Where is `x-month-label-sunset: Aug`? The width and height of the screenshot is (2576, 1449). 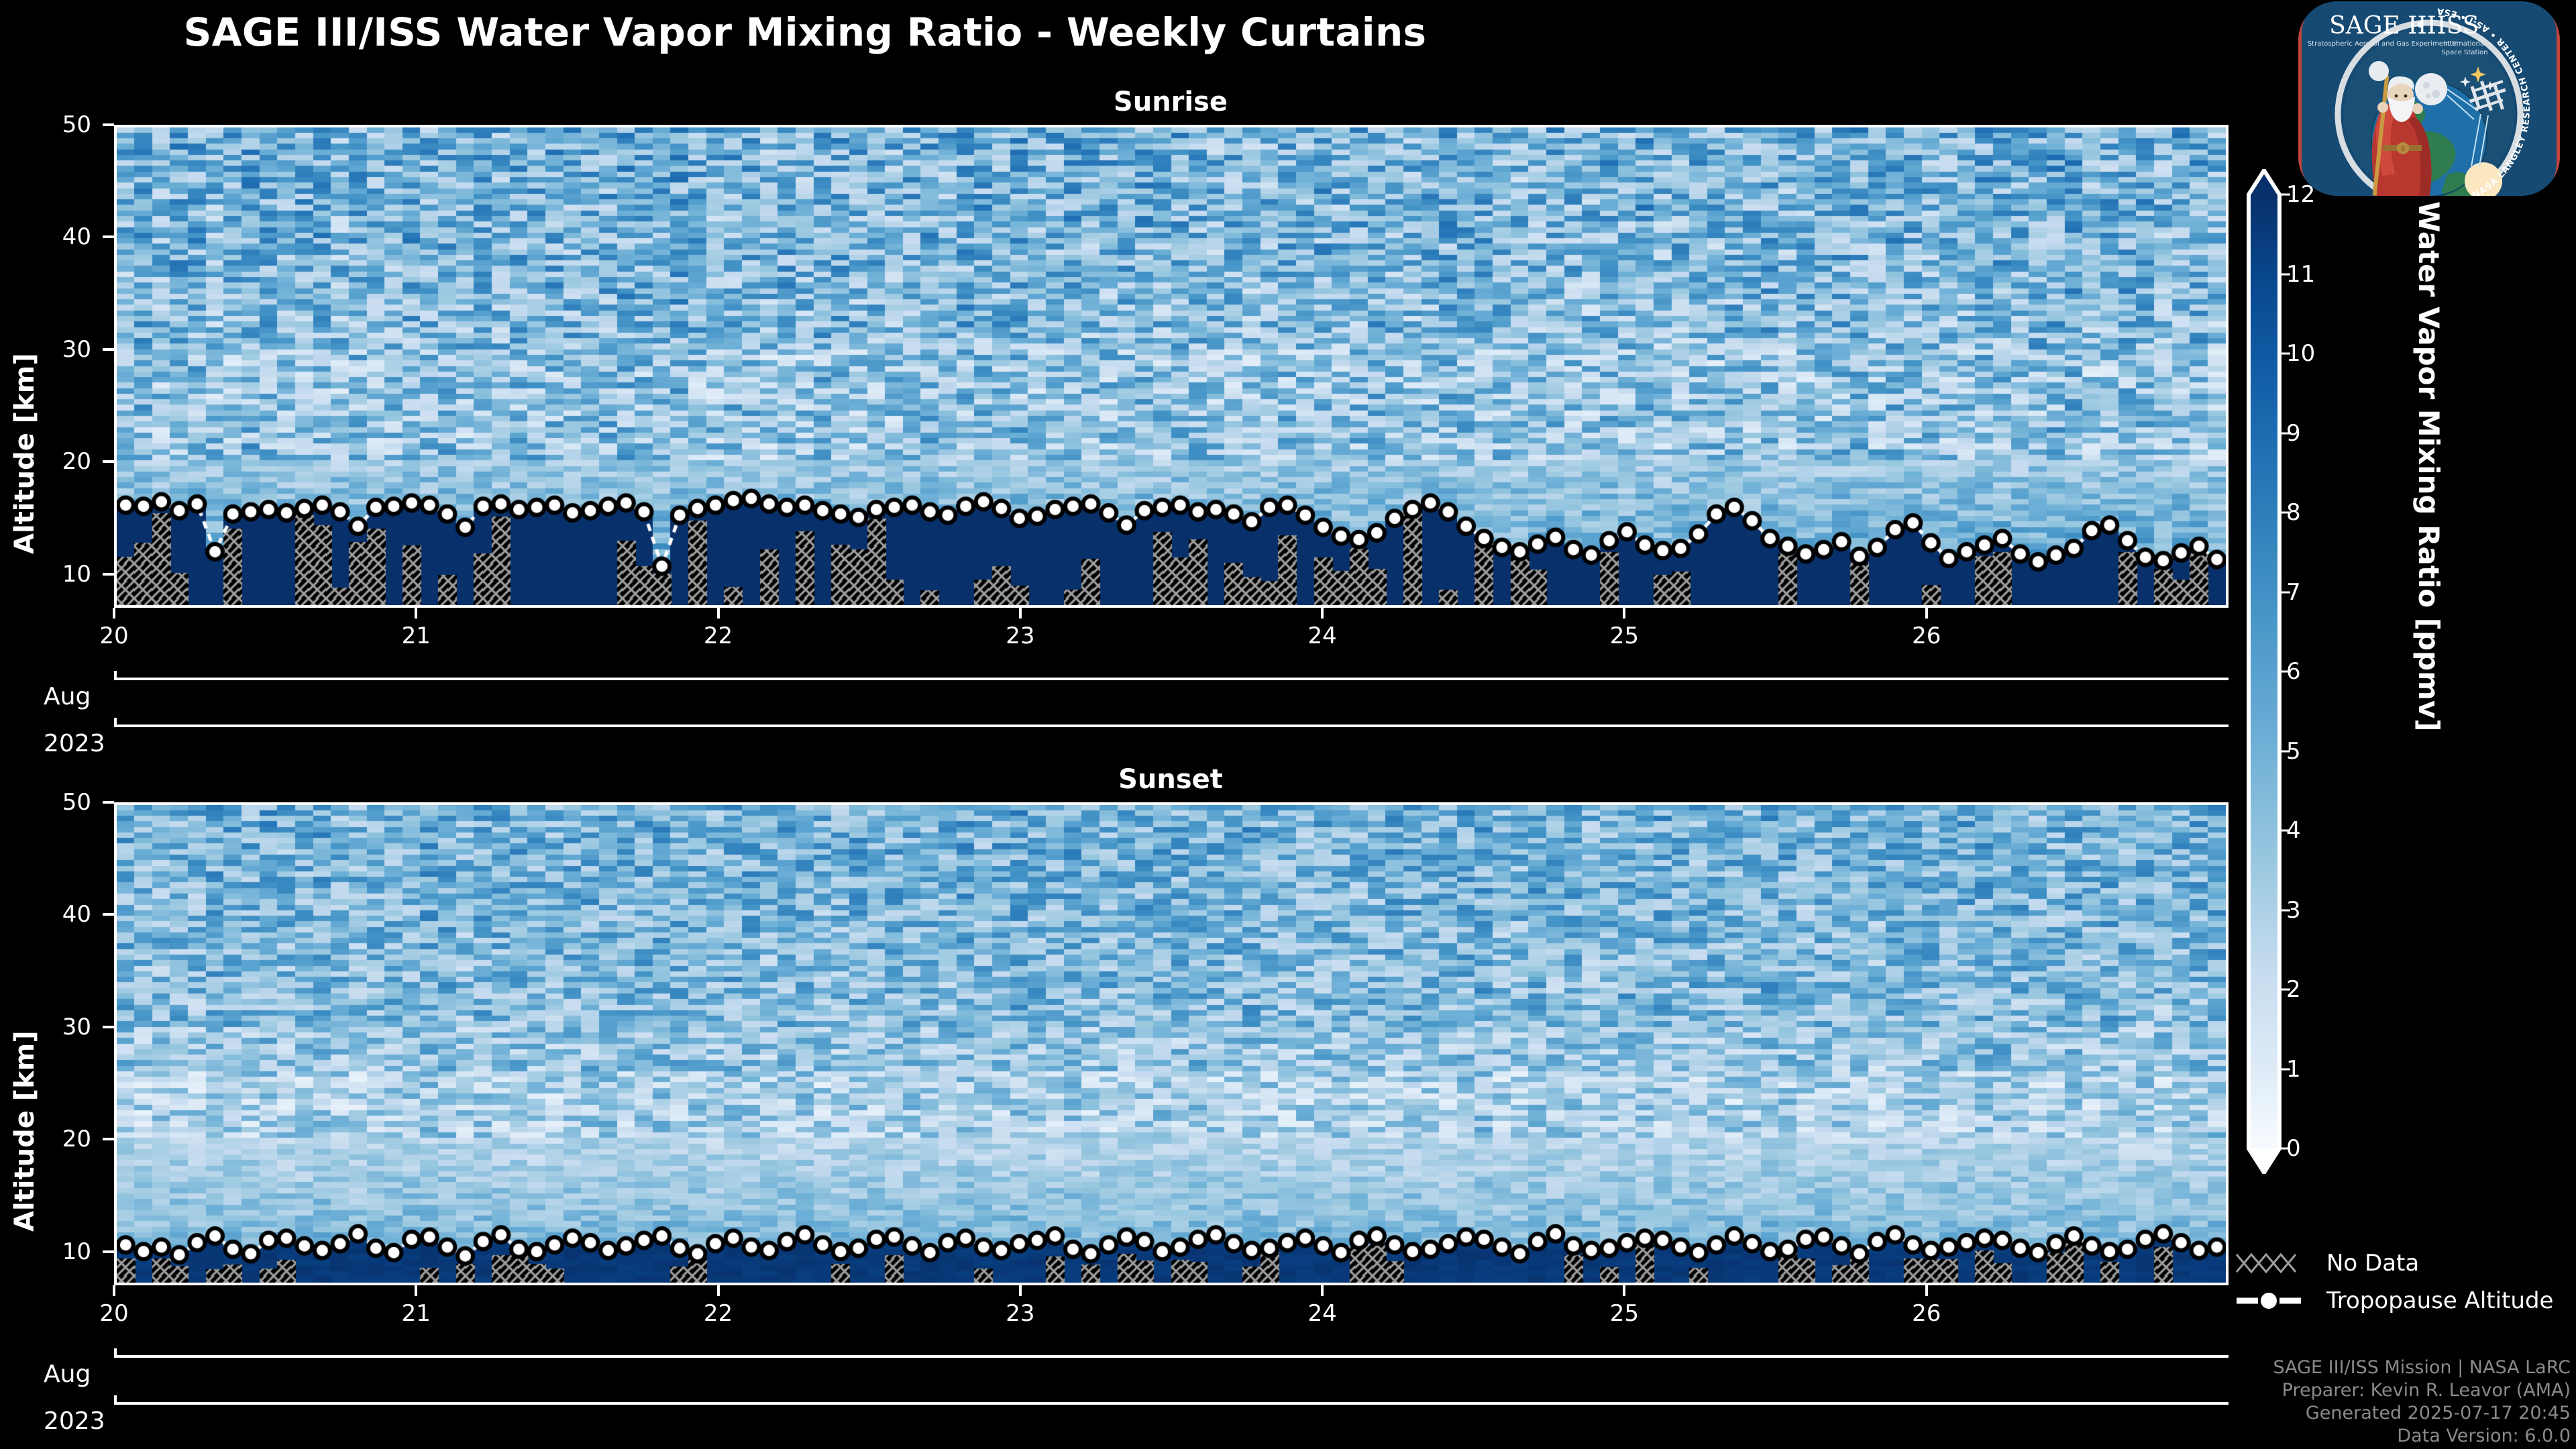
x-month-label-sunset: Aug is located at coordinates (67, 1374).